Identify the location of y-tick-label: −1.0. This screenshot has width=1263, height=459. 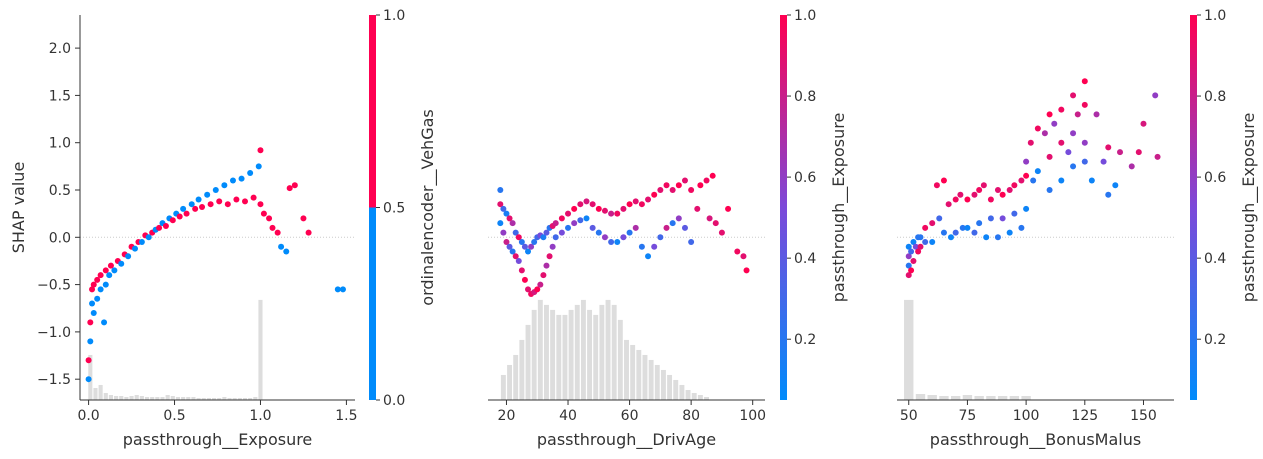
(54, 333).